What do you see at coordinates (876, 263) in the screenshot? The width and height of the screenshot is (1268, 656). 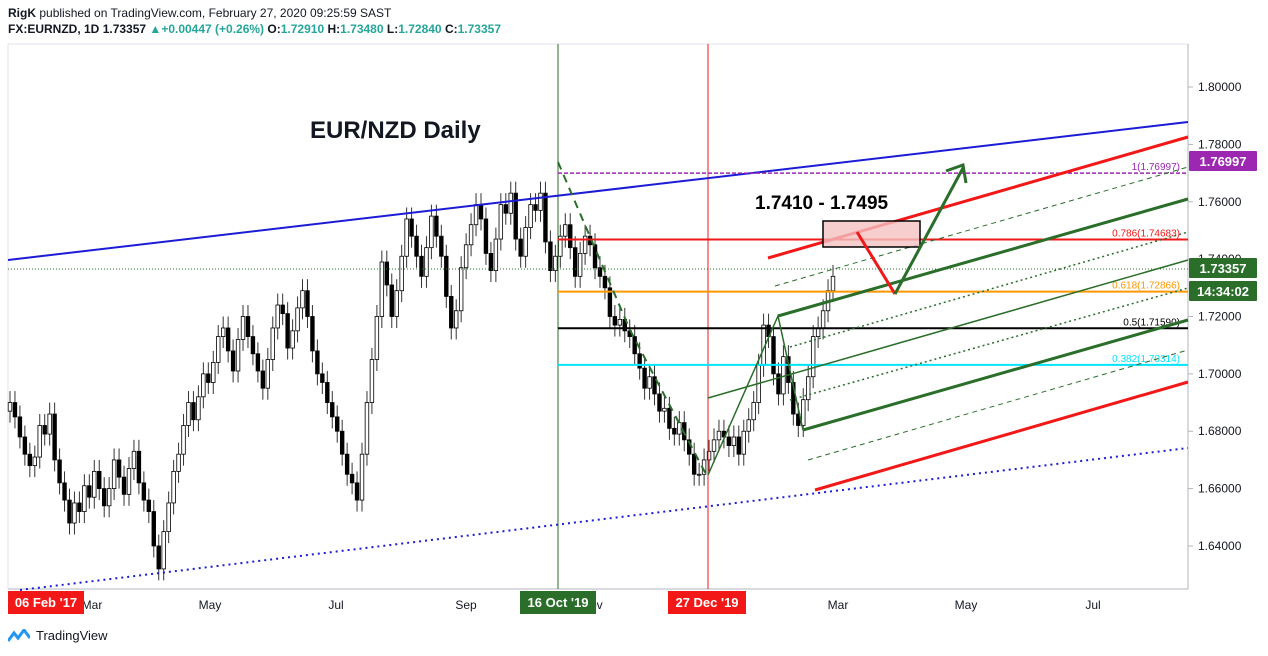 I see `red-pullback-arrow` at bounding box center [876, 263].